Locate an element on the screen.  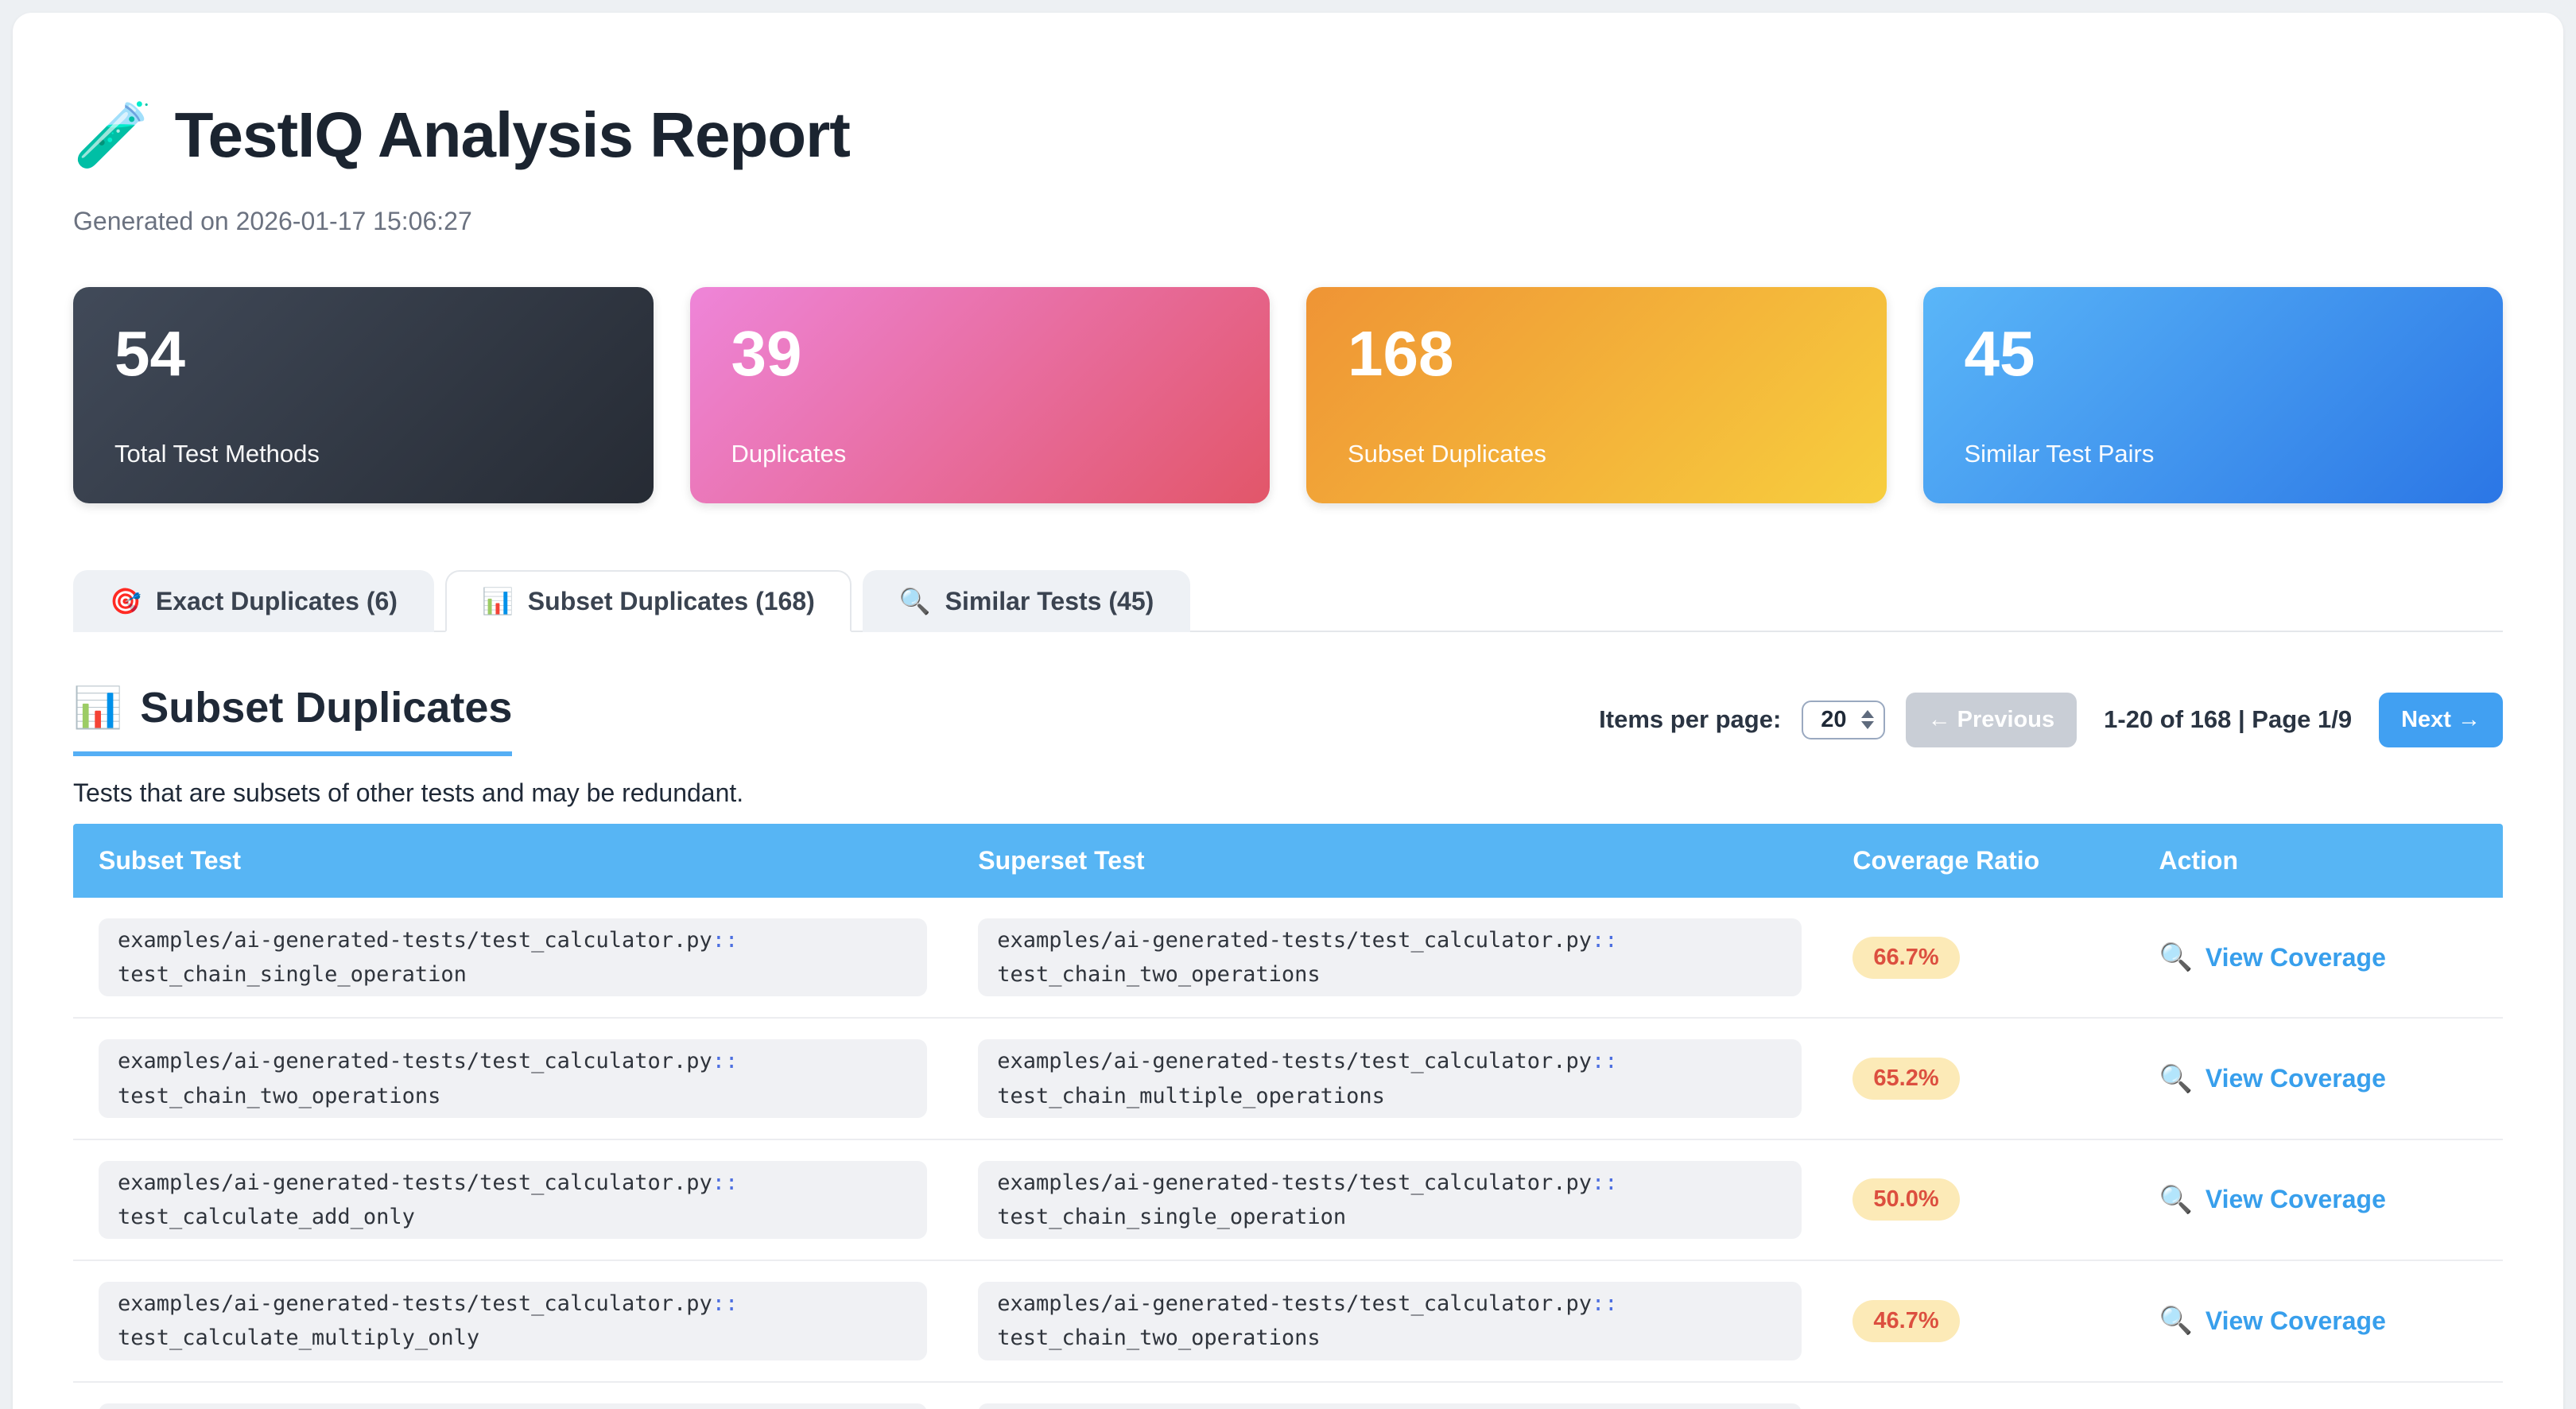
coverage-ratio-cell: 65.2% is located at coordinates (1980, 1078).